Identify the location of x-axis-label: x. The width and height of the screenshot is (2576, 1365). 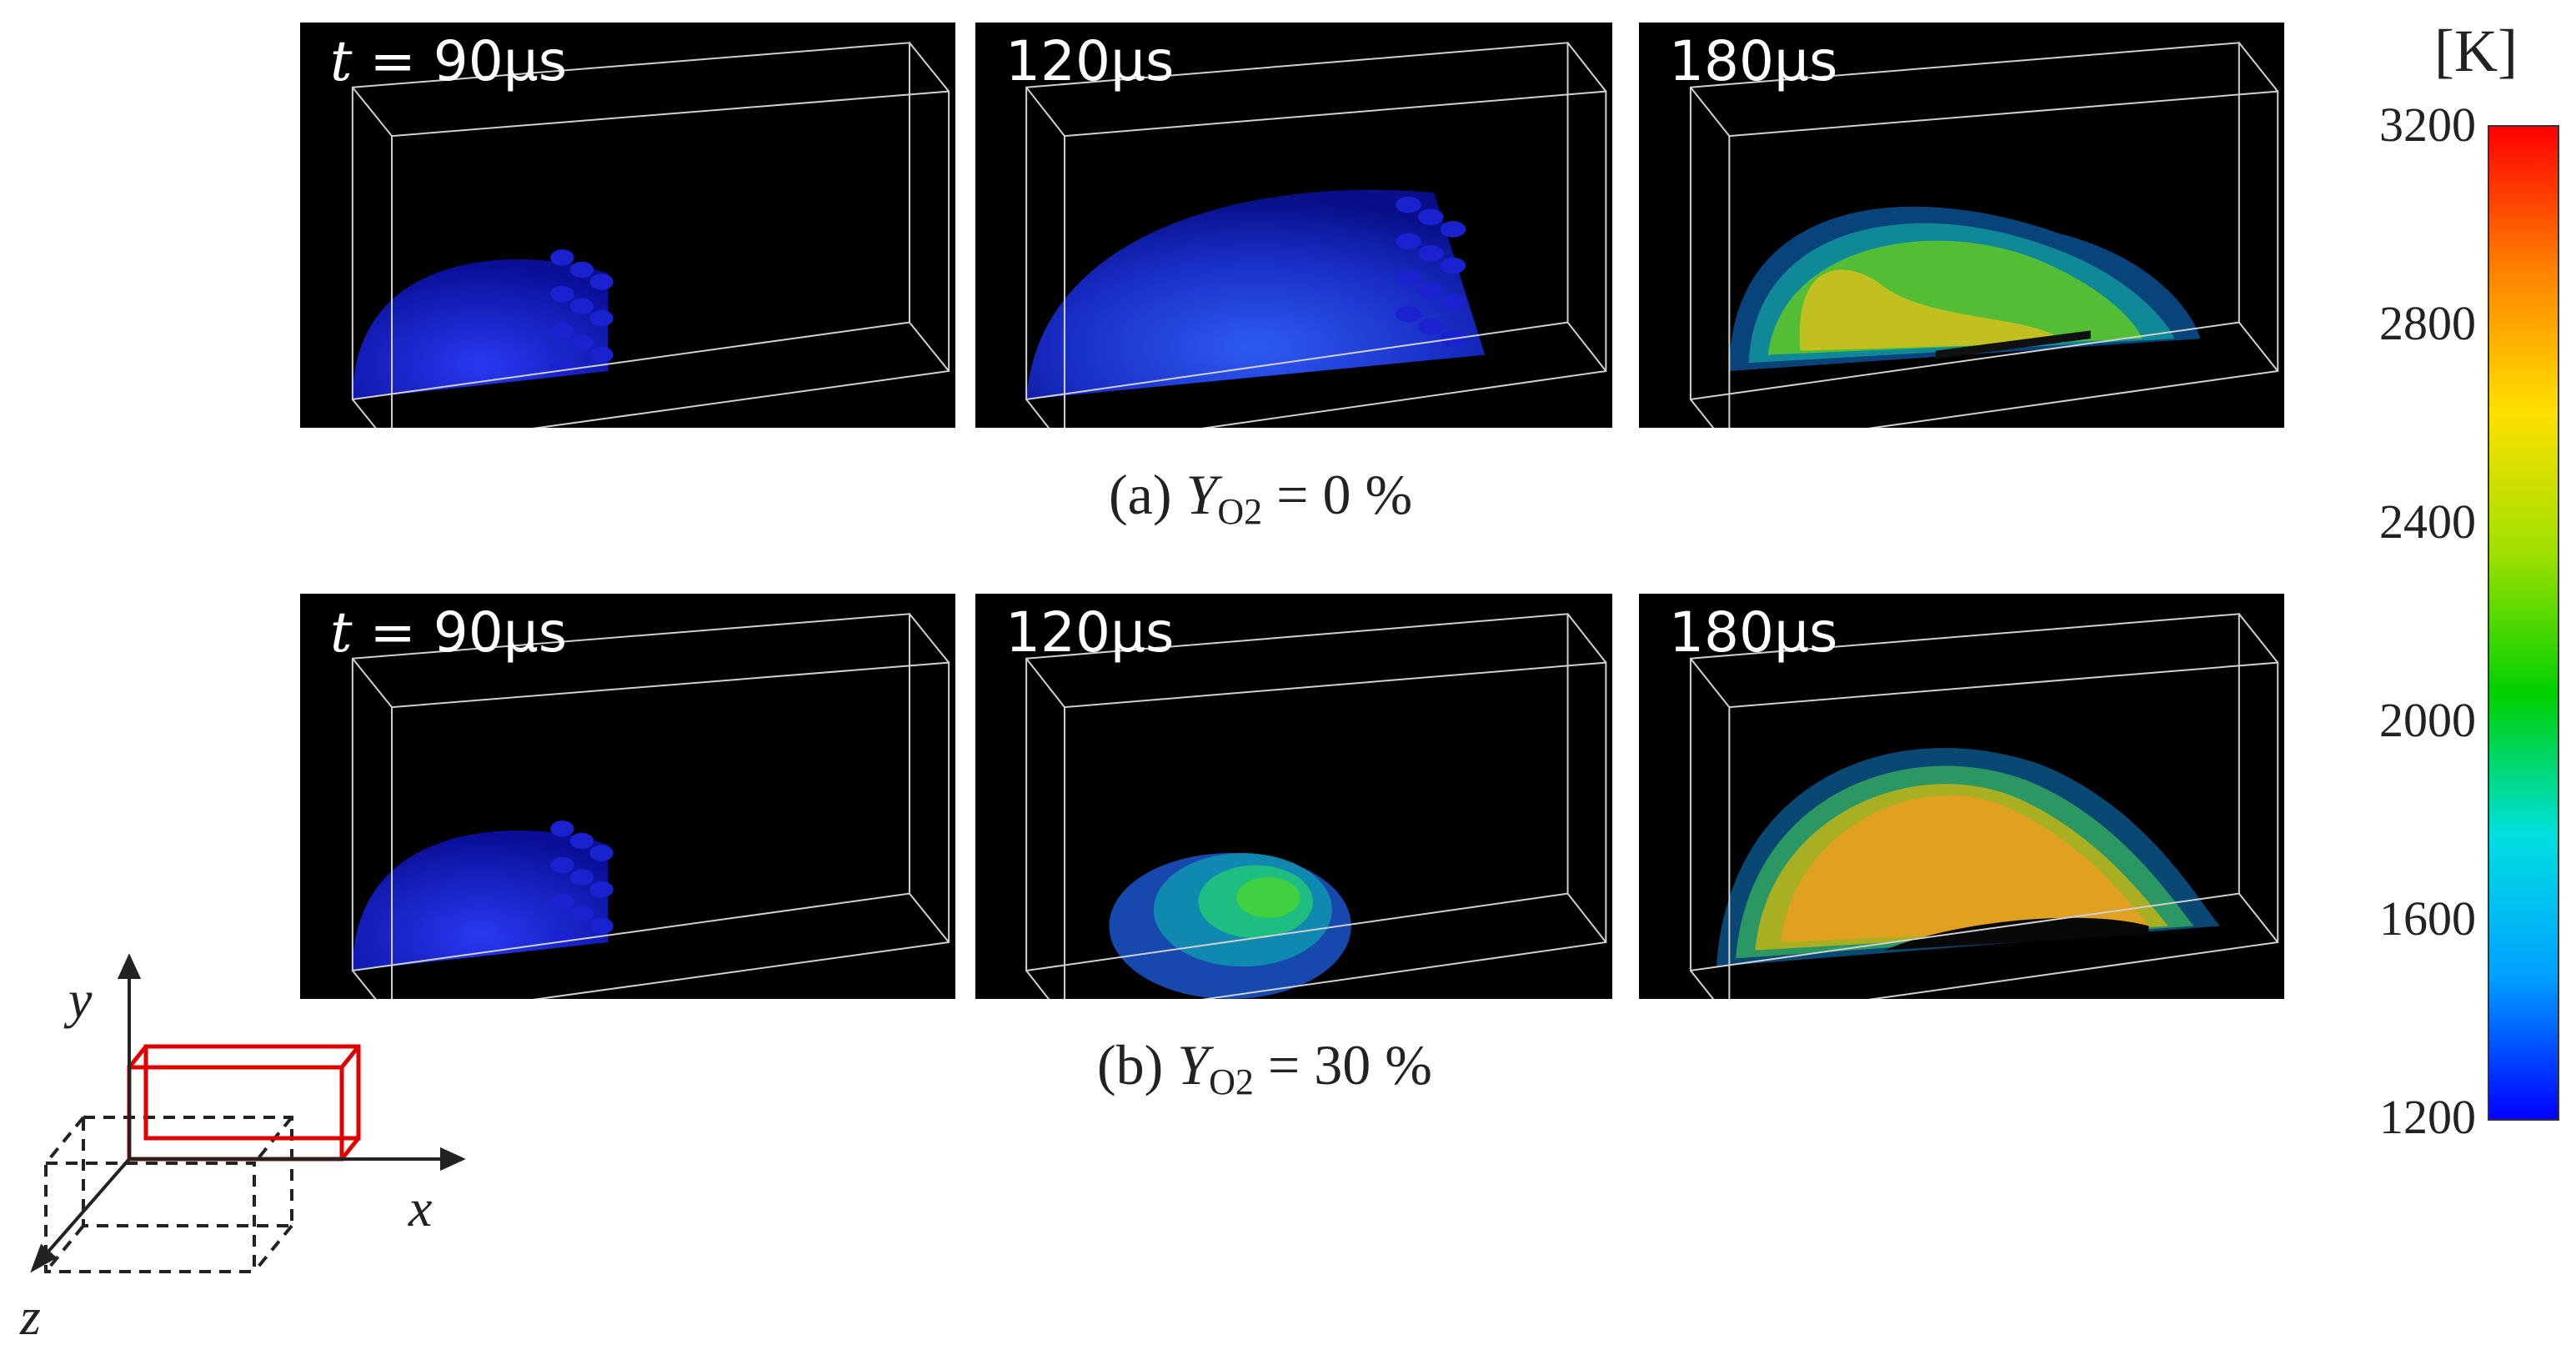
(420, 1207).